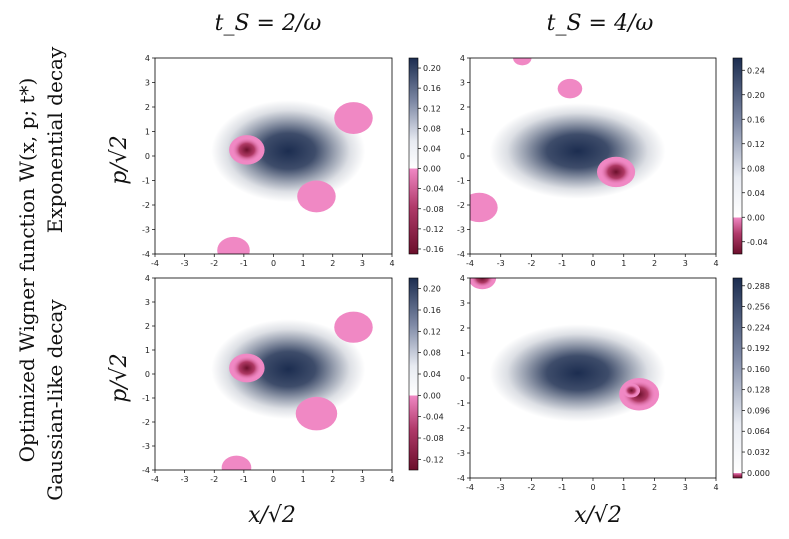 The image size is (789, 539). What do you see at coordinates (461, 428) in the screenshot?
I see `y-tick-label: -2` at bounding box center [461, 428].